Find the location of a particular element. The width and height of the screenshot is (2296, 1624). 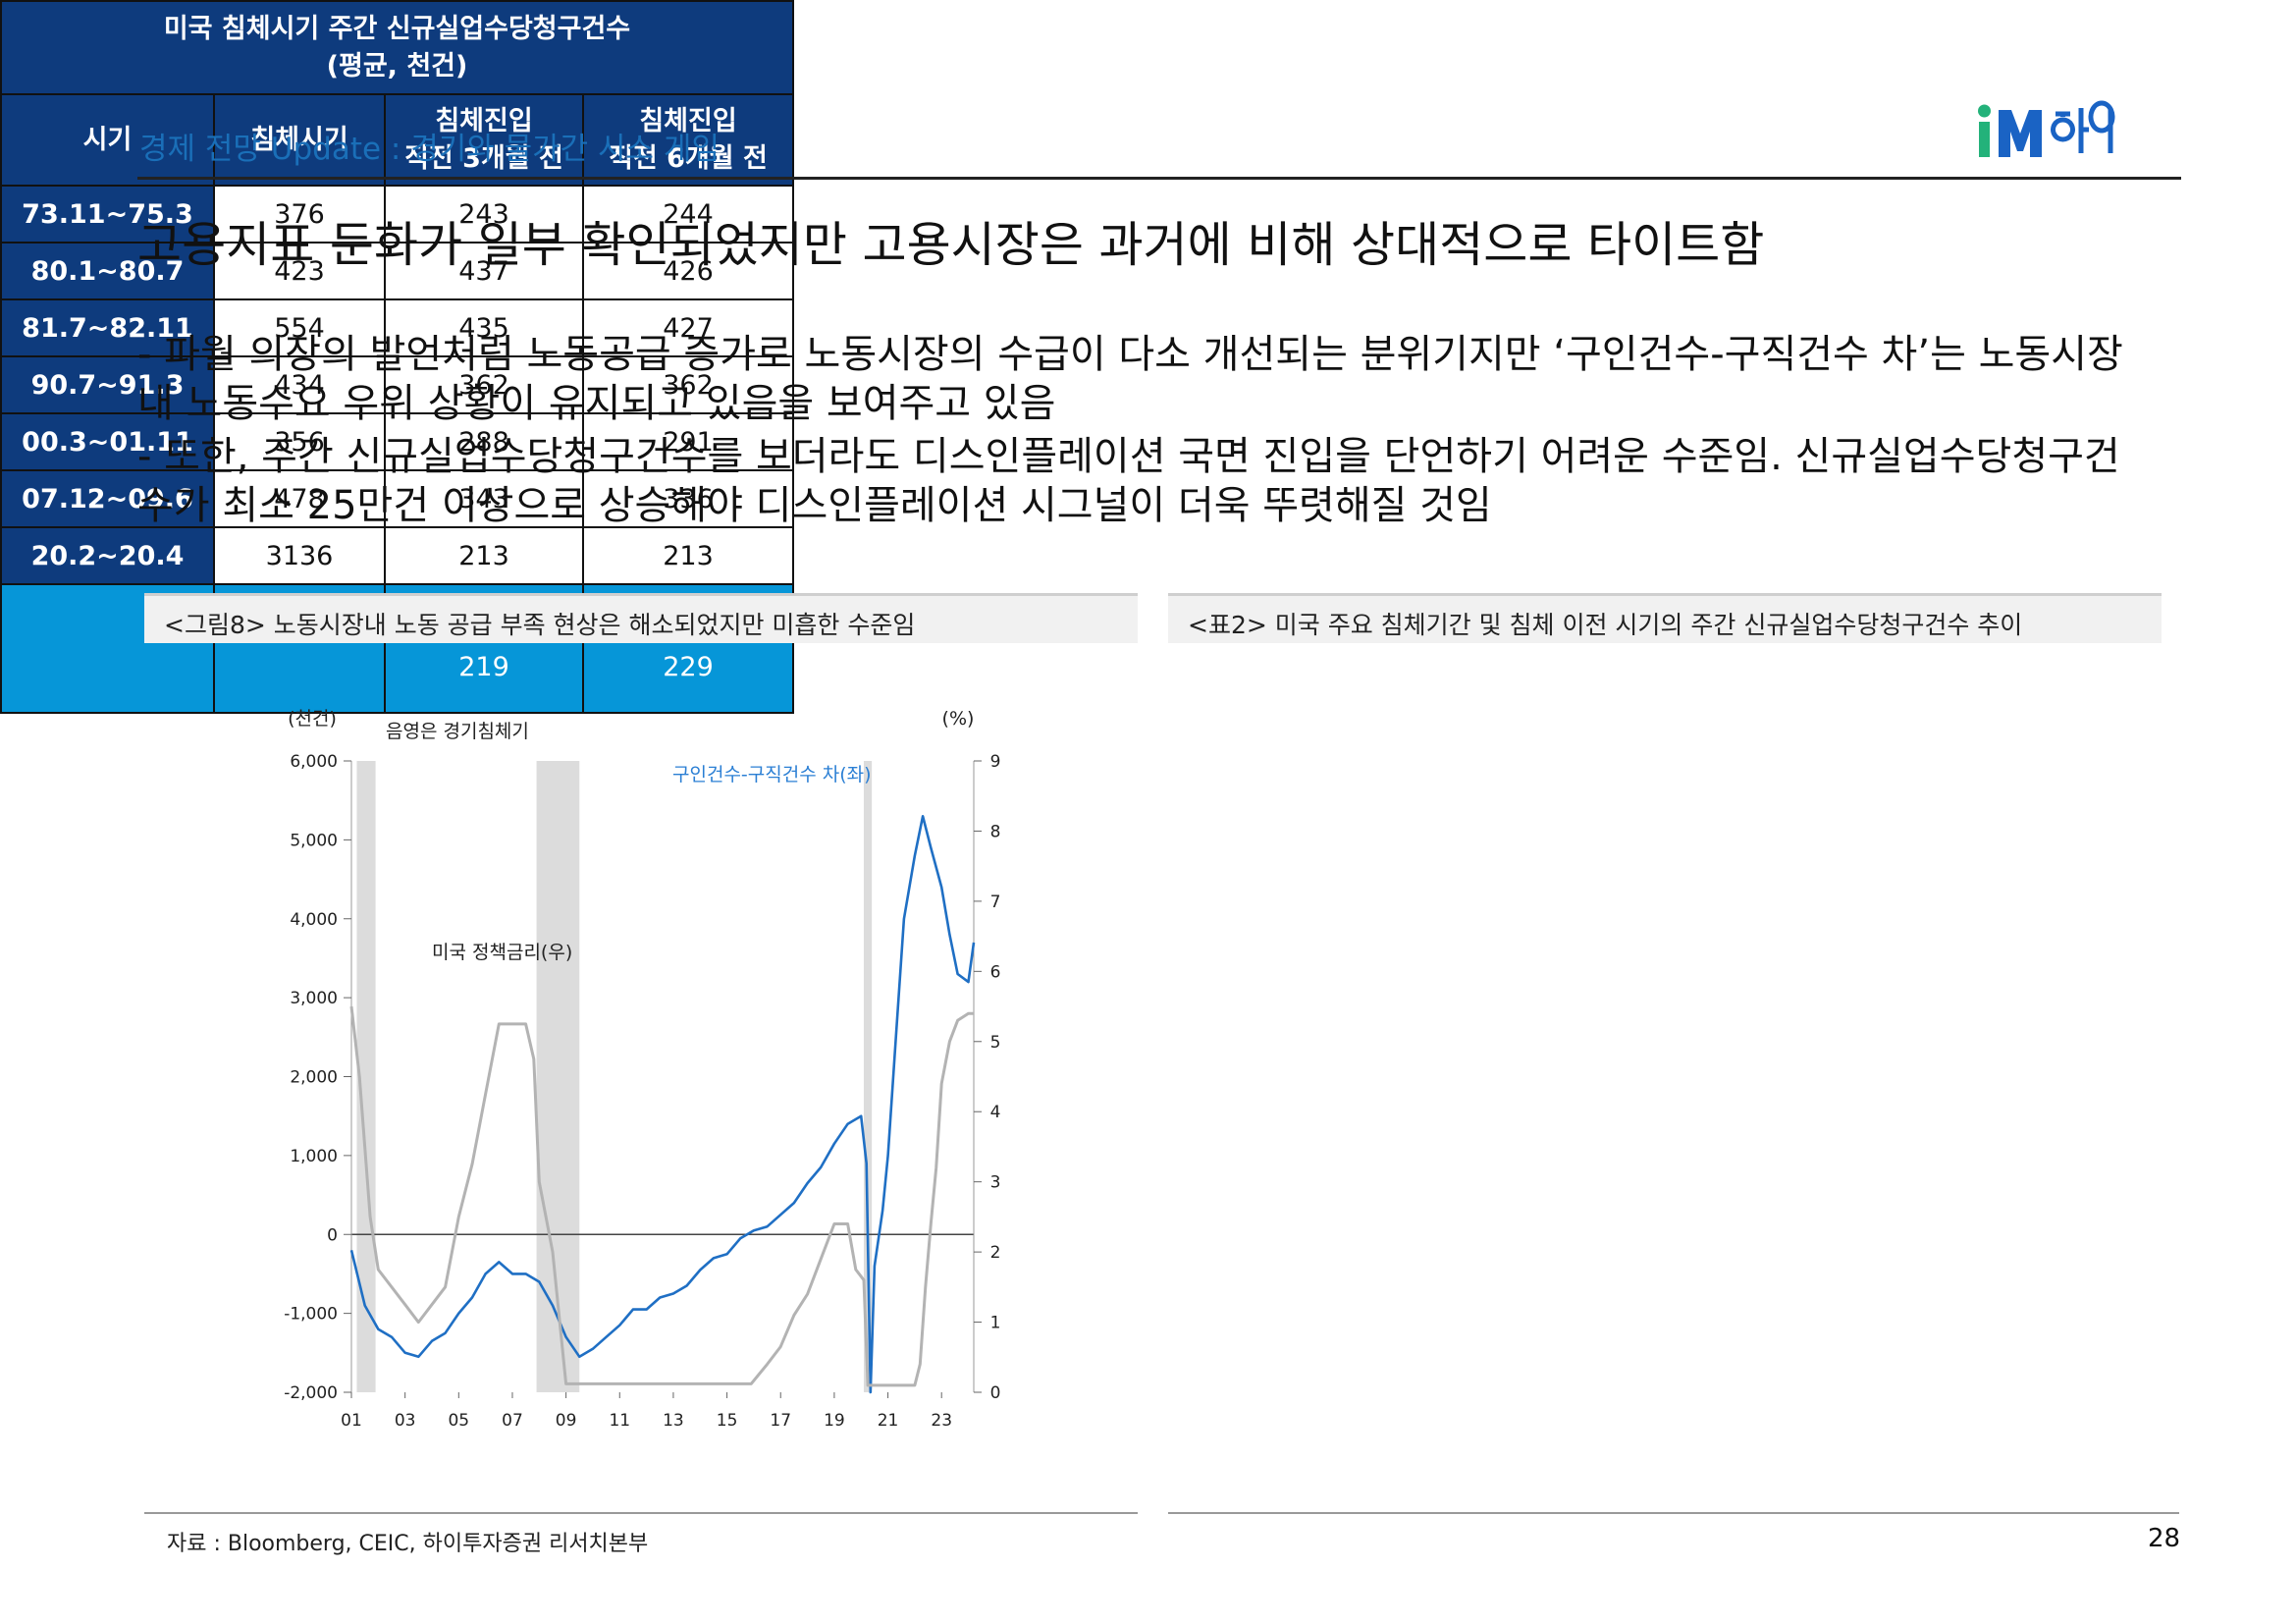

left-tick-label: 5,000 is located at coordinates (314, 840).